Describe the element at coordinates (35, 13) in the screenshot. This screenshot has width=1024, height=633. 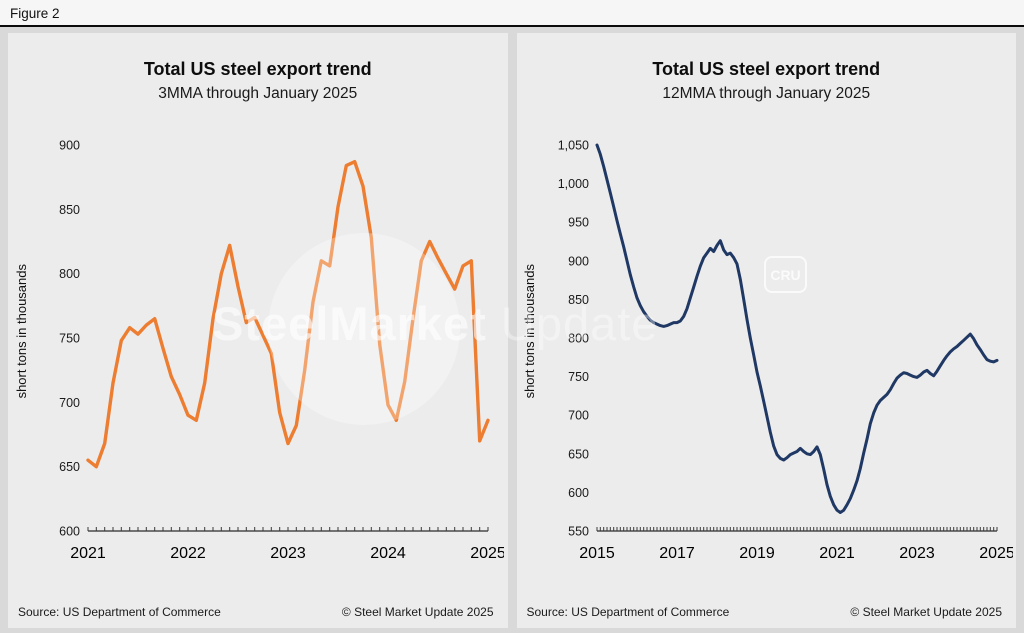
I see `figure-label: Figure 2` at that location.